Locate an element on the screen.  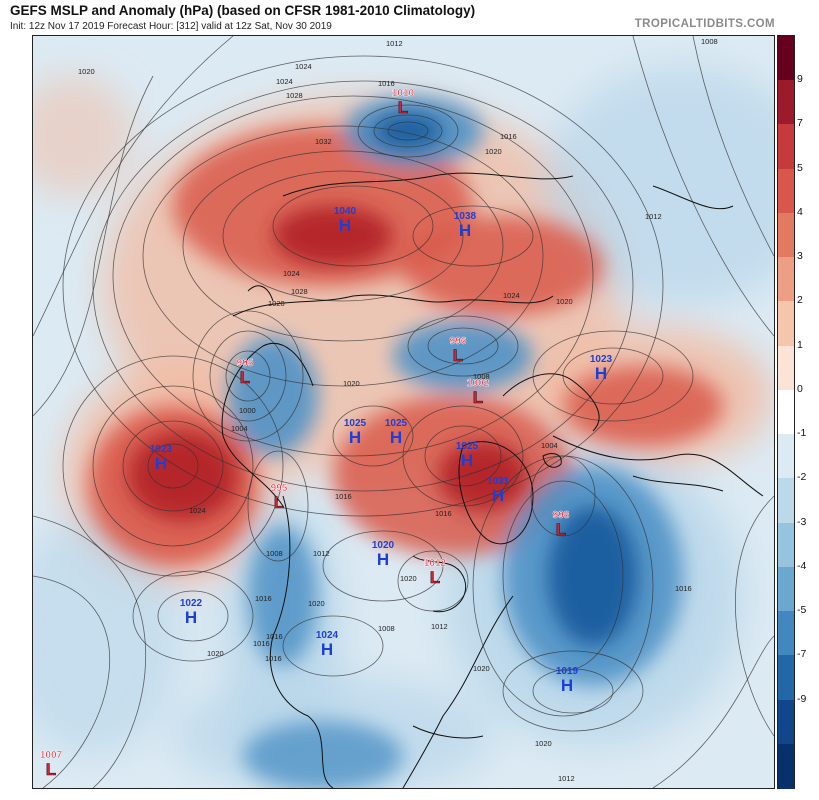
anomaly-neg-strong is located at coordinates (408, 131).